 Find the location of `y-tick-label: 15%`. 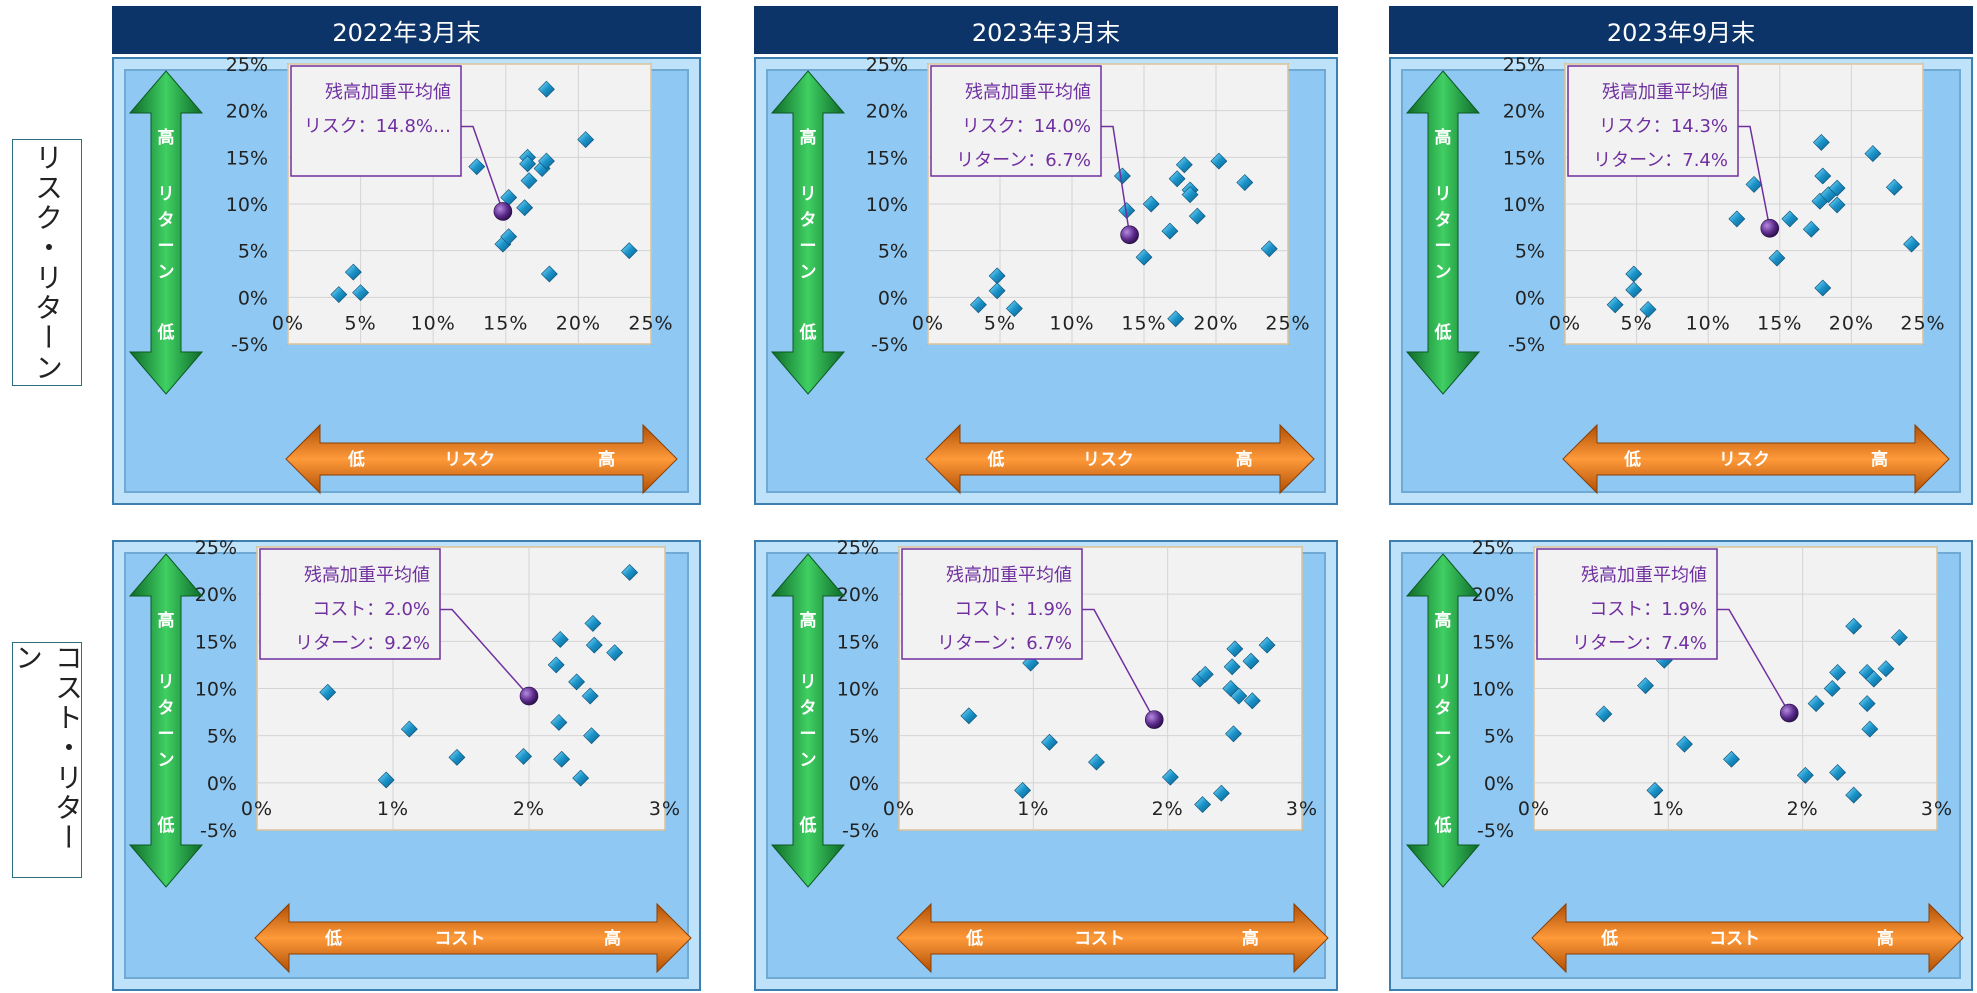

y-tick-label: 15% is located at coordinates (247, 158).